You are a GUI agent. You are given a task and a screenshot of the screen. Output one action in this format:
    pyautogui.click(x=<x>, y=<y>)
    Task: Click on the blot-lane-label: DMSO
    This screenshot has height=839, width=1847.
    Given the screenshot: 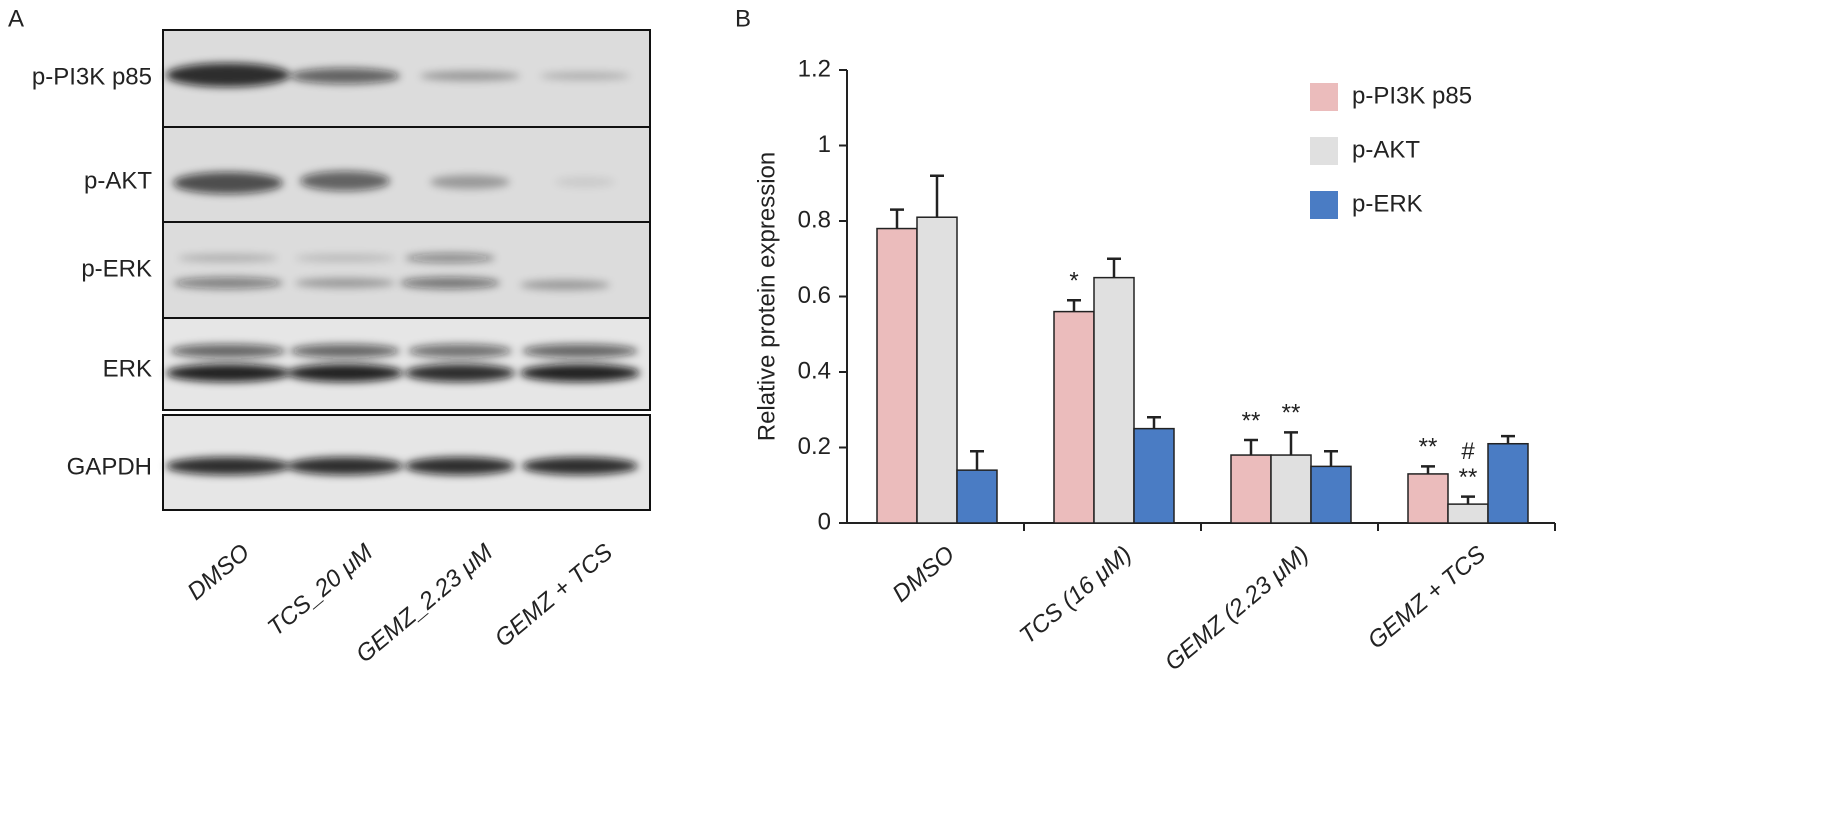 What is the action you would take?
    pyautogui.click(x=218, y=572)
    